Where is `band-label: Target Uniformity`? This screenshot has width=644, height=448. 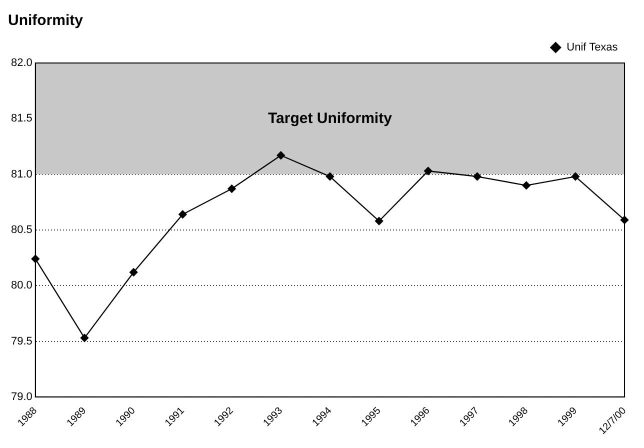
band-label: Target Uniformity is located at coordinates (330, 118).